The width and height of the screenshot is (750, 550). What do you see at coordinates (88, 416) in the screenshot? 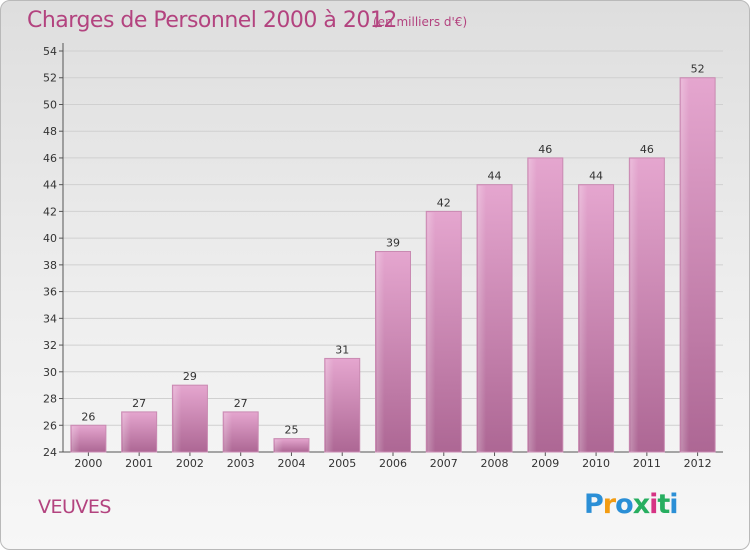
I see `data-label-2000: 26` at bounding box center [88, 416].